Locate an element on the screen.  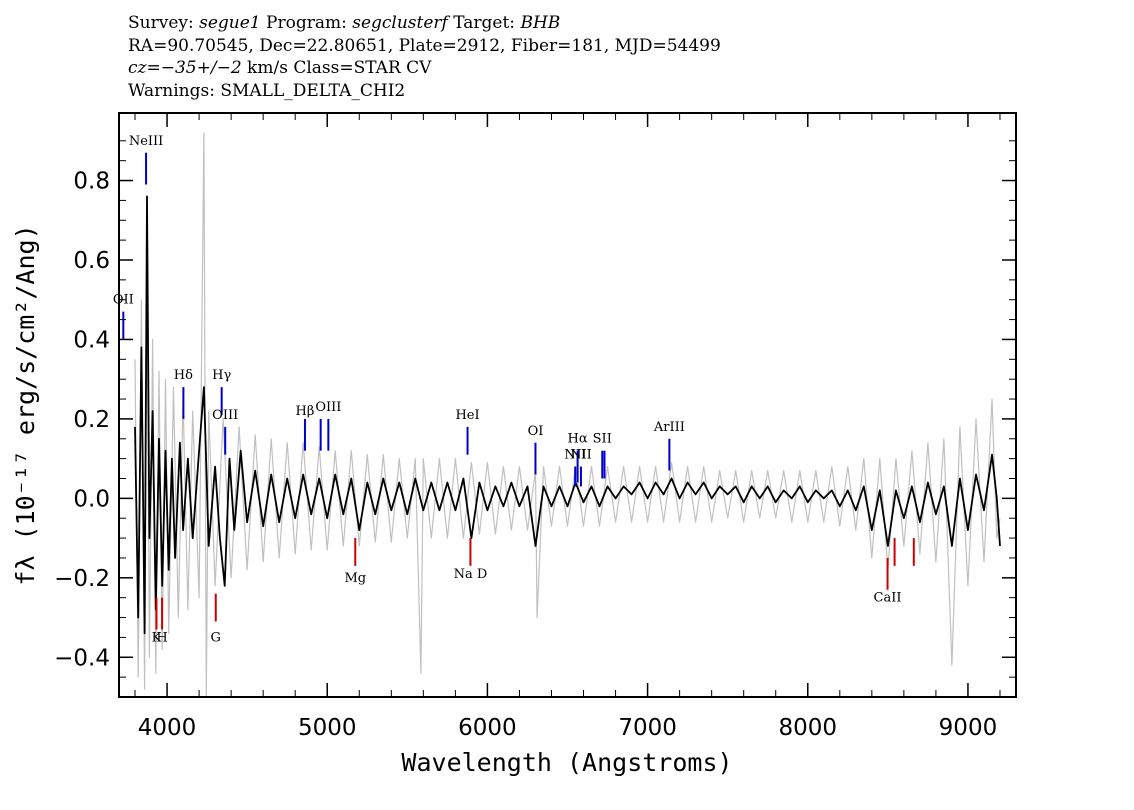
y-tick-label: 0.4 is located at coordinates (91, 340).